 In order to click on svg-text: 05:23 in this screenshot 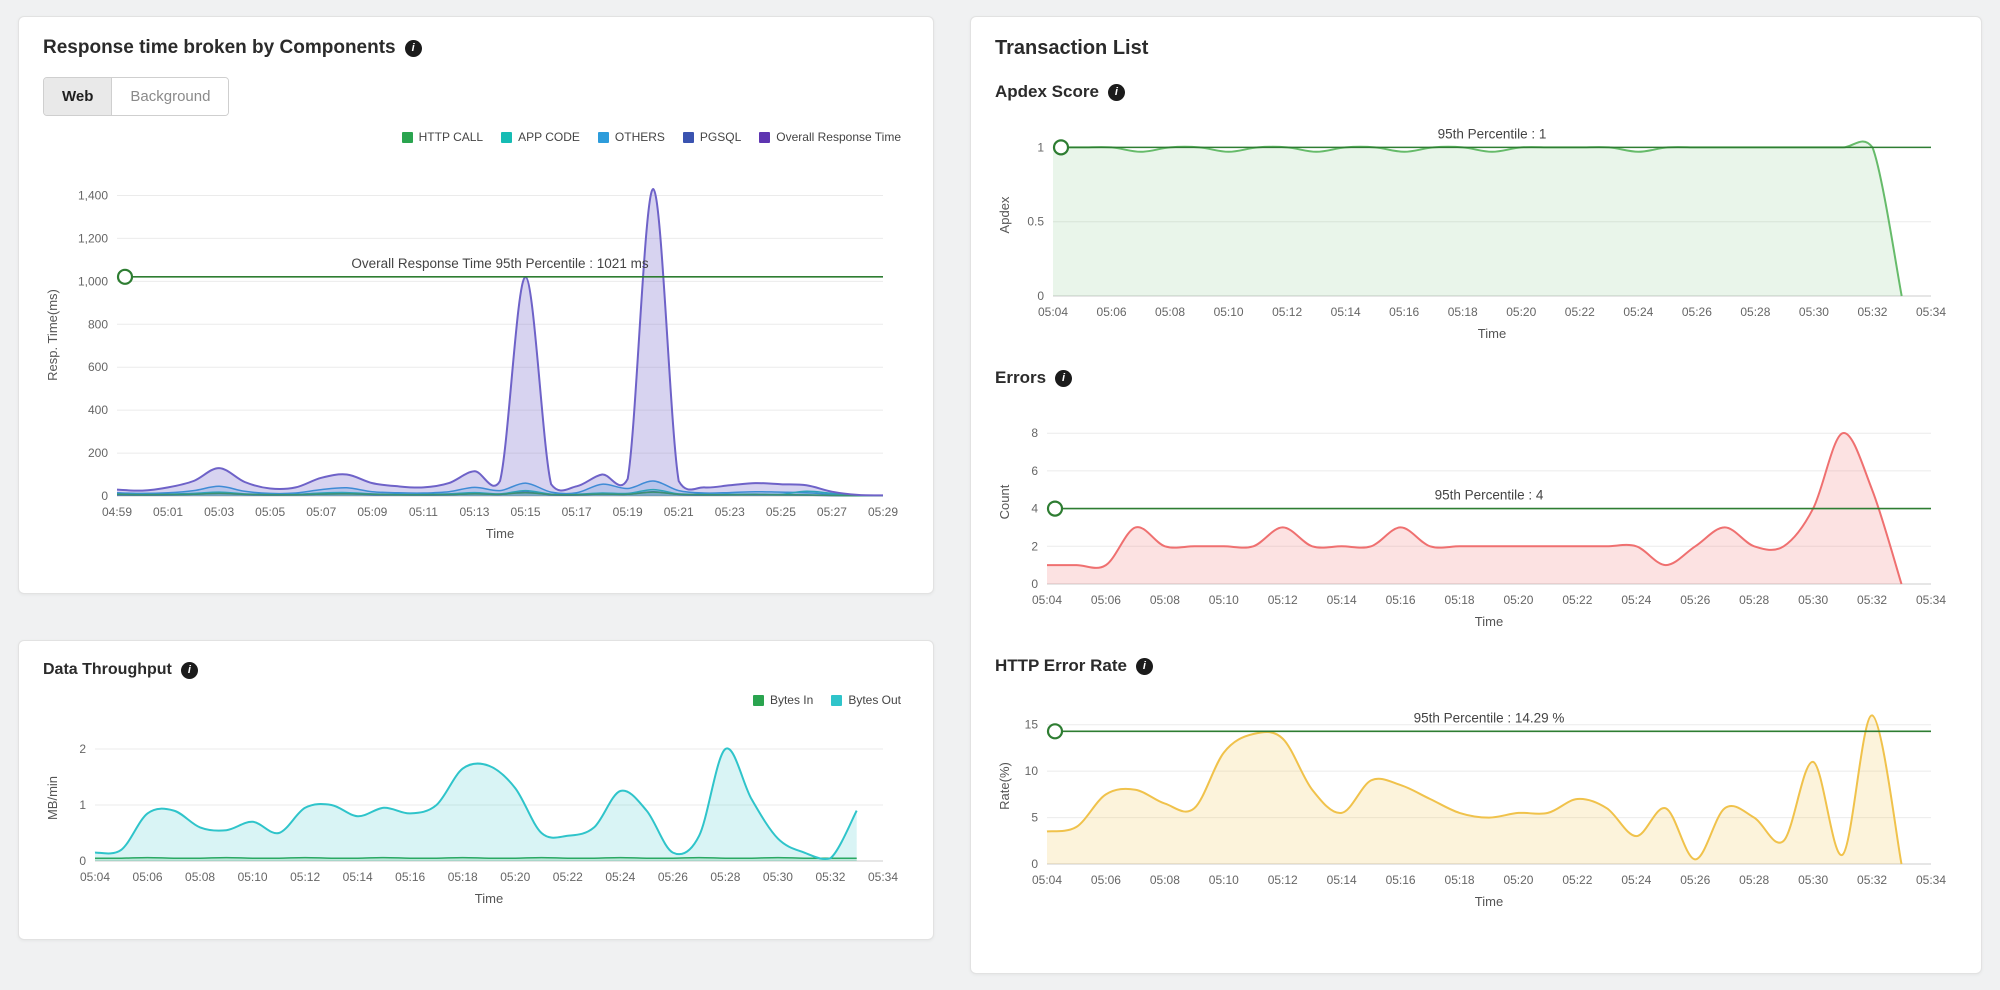, I will do `click(730, 512)`.